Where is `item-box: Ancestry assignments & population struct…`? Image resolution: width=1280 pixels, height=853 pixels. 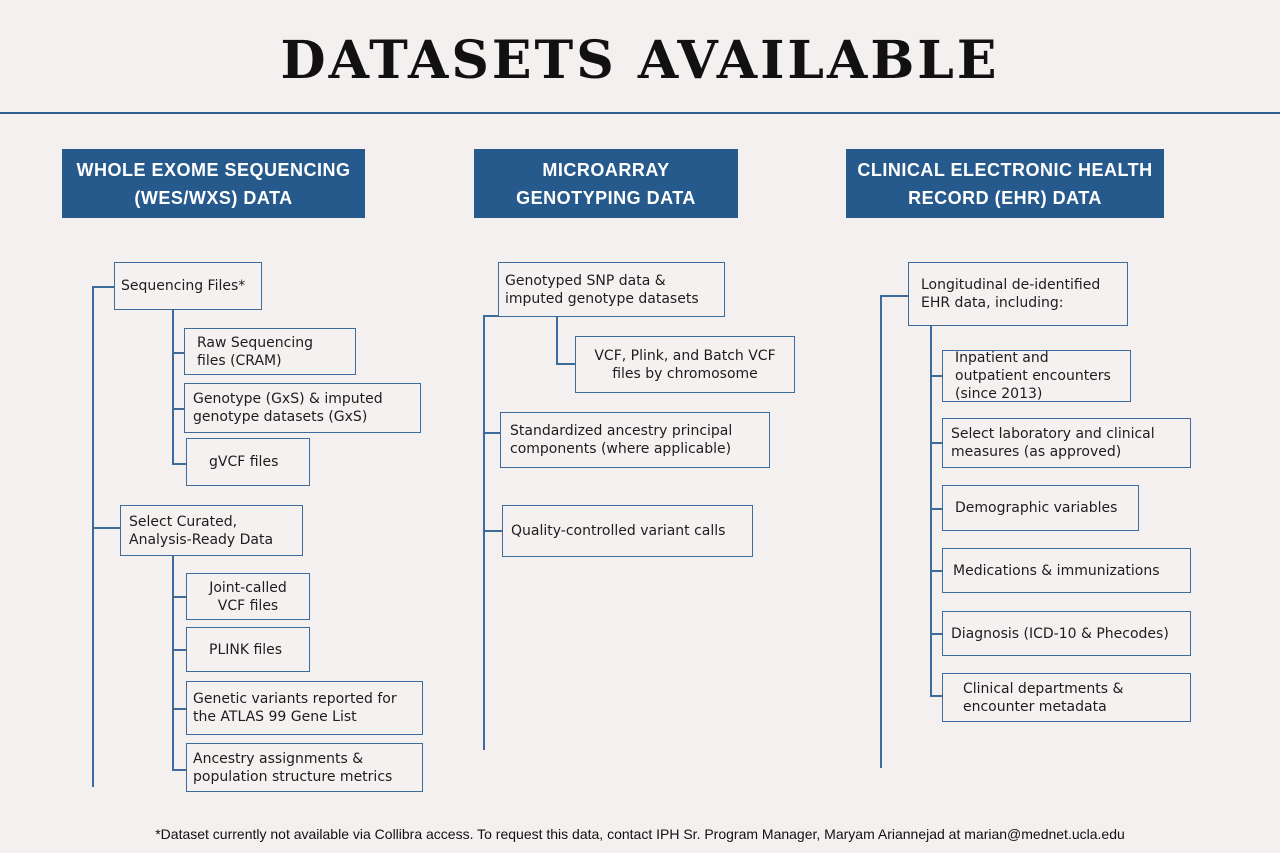
item-box: Ancestry assignments & population struct… is located at coordinates (304, 767).